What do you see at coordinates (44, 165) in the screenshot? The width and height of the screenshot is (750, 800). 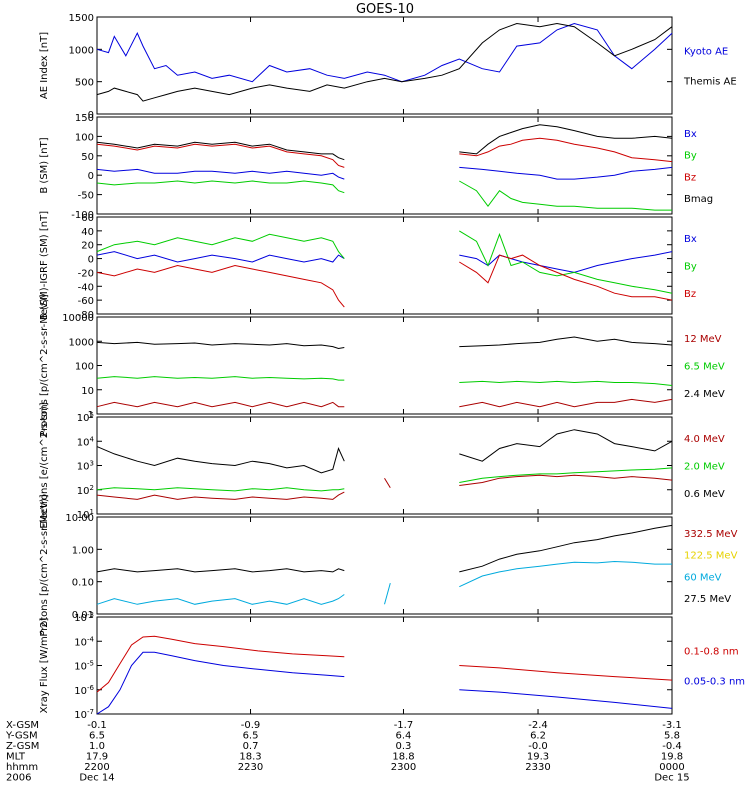 I see `y-axis-label: B (SM) [nT]` at bounding box center [44, 165].